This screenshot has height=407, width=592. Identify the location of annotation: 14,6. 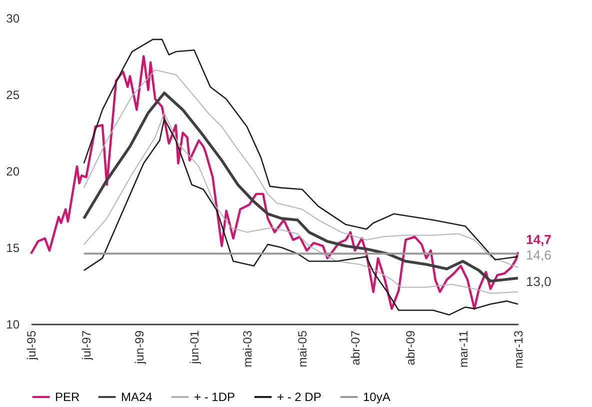
(539, 255).